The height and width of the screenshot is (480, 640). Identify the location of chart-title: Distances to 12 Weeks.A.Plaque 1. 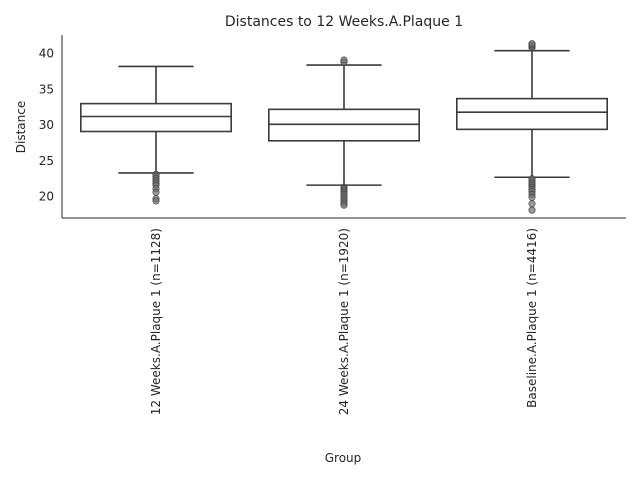
(344, 22).